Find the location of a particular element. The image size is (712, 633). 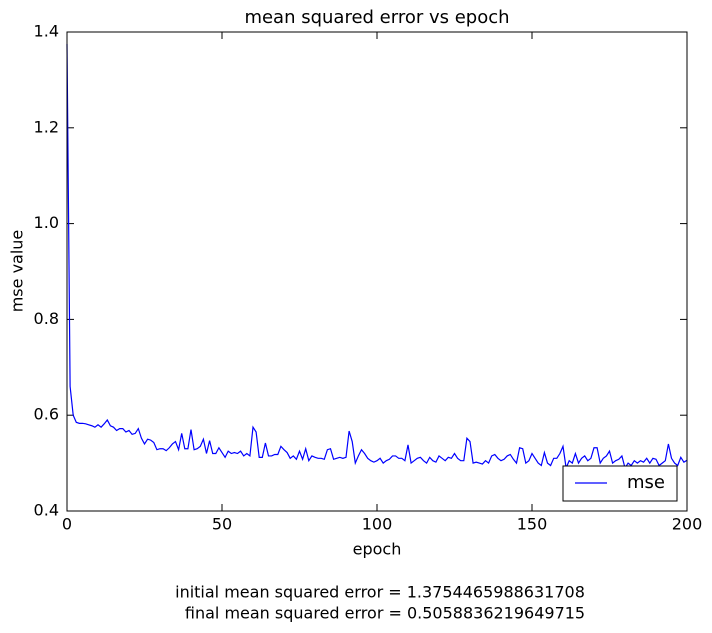

x-tick-label: 50 is located at coordinates (222, 524).